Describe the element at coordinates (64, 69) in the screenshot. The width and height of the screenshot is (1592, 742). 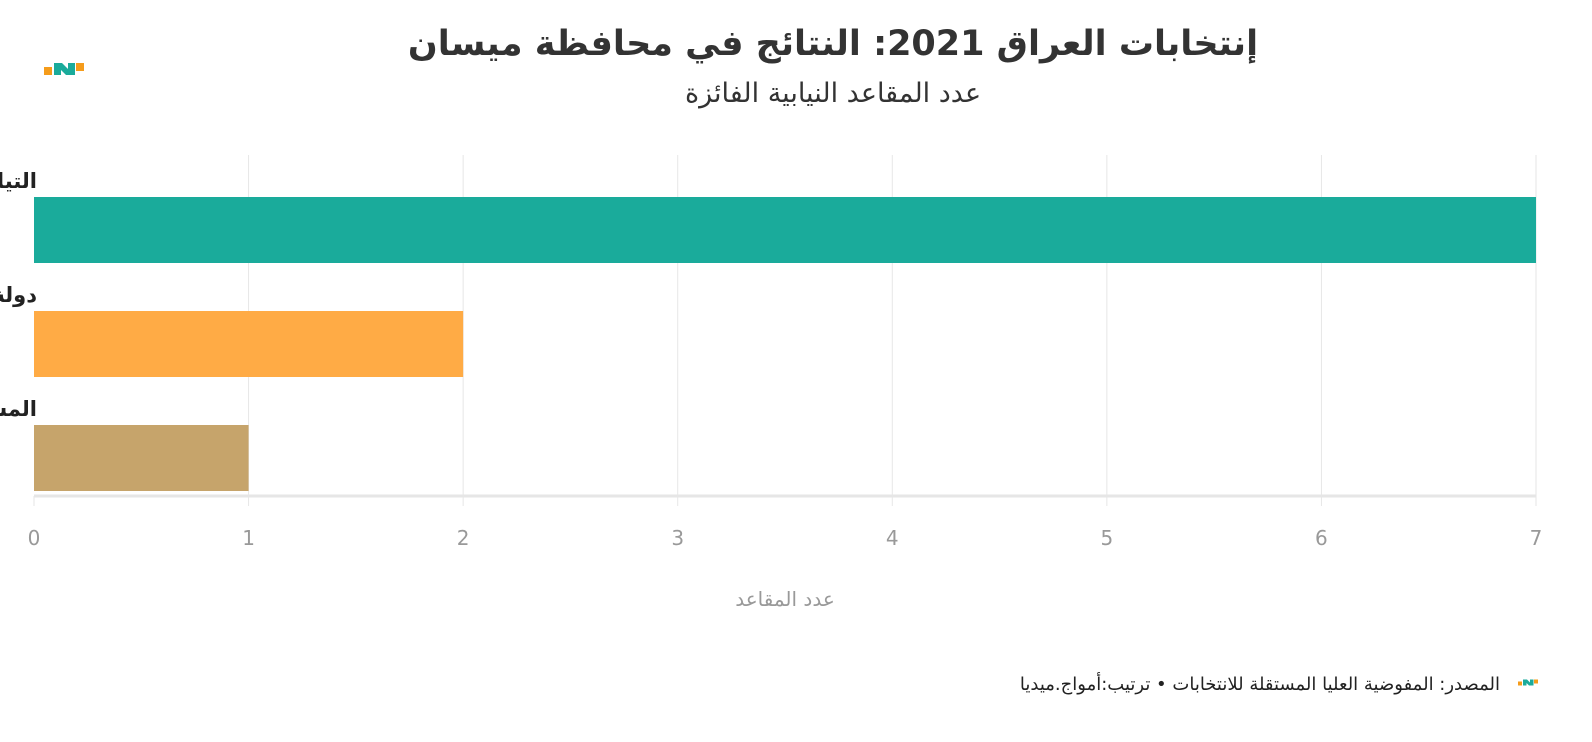
I see `awaj-media-logo-icon` at that location.